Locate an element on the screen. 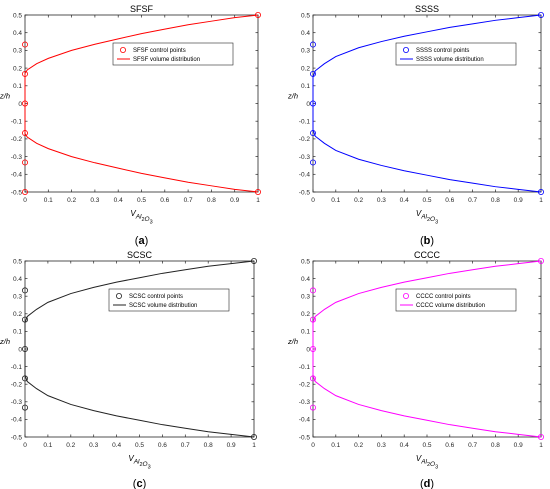 This screenshot has height=489, width=550. legend-entry: SFSF control points is located at coordinates (159, 51).